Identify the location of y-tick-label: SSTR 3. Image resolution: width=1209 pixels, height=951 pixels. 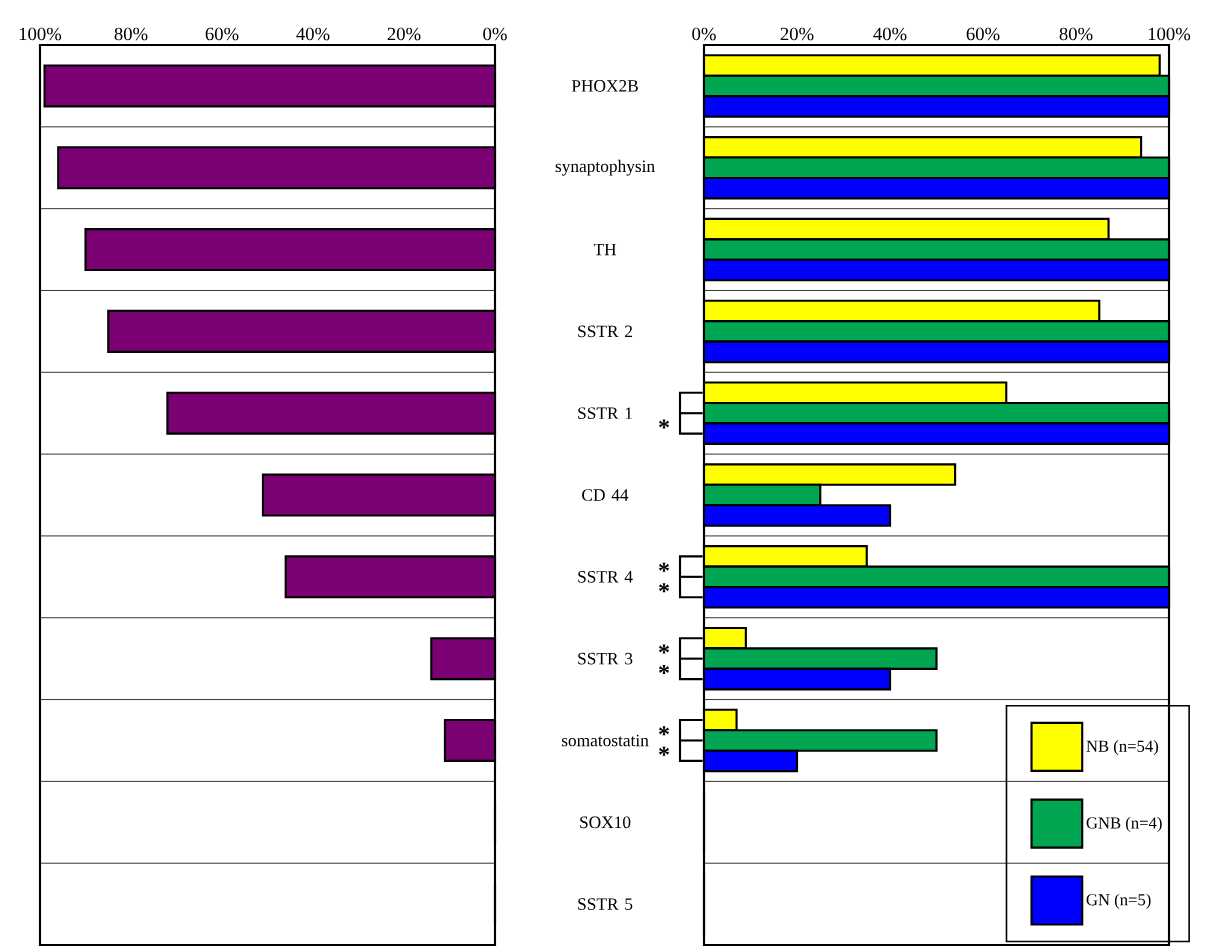
(605, 658).